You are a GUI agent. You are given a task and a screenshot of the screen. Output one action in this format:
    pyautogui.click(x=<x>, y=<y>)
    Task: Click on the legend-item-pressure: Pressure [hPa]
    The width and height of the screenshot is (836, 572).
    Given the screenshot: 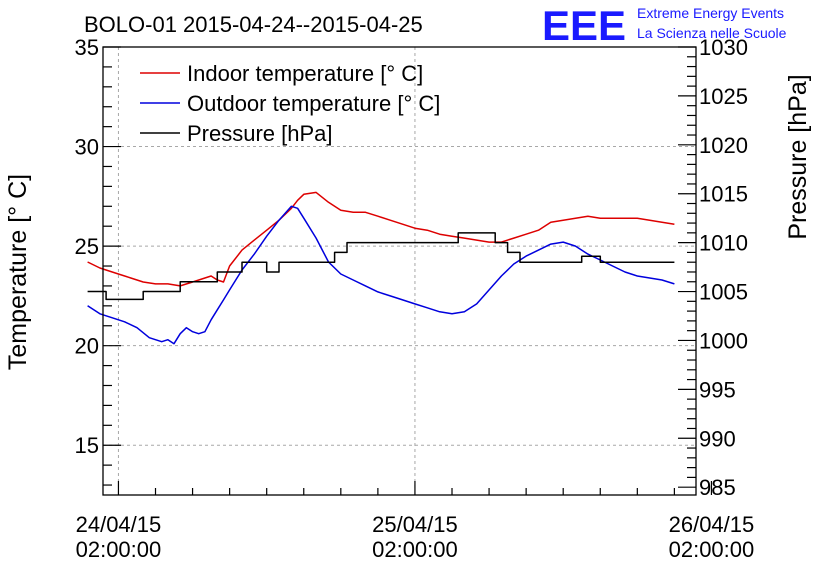 What is the action you would take?
    pyautogui.click(x=236, y=133)
    